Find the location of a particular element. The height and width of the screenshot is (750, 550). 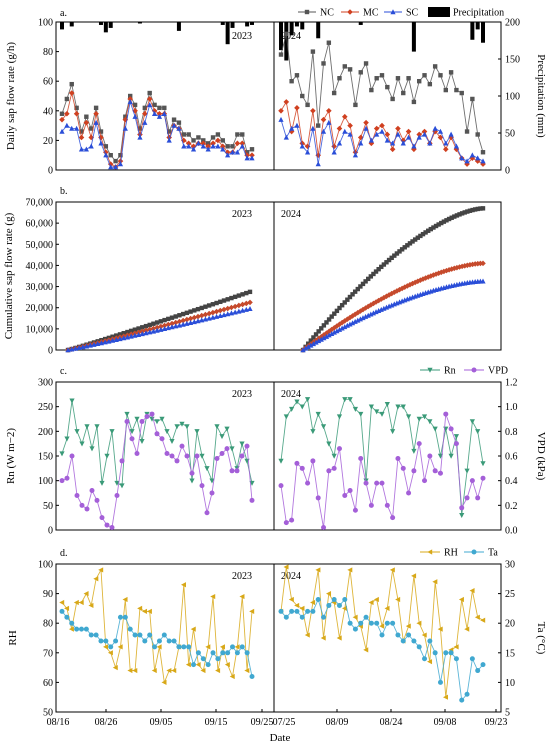

a-yaxis-label: 20 is located at coordinates (48, 141).